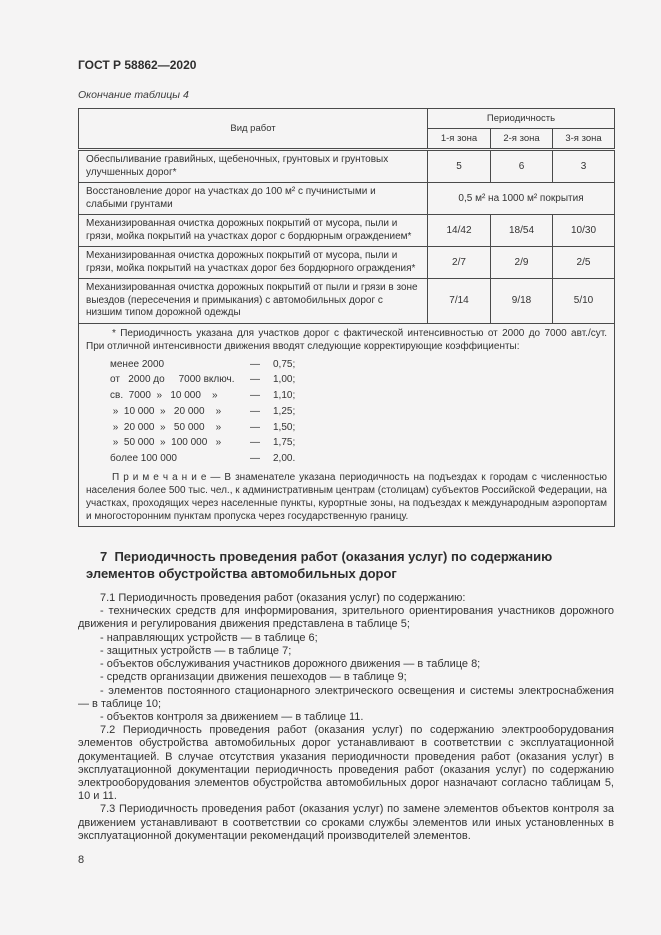 The width and height of the screenshot is (661, 935). What do you see at coordinates (358, 365) in the screenshot?
I see `coefficient-row: менее 2000 — 0,75;` at bounding box center [358, 365].